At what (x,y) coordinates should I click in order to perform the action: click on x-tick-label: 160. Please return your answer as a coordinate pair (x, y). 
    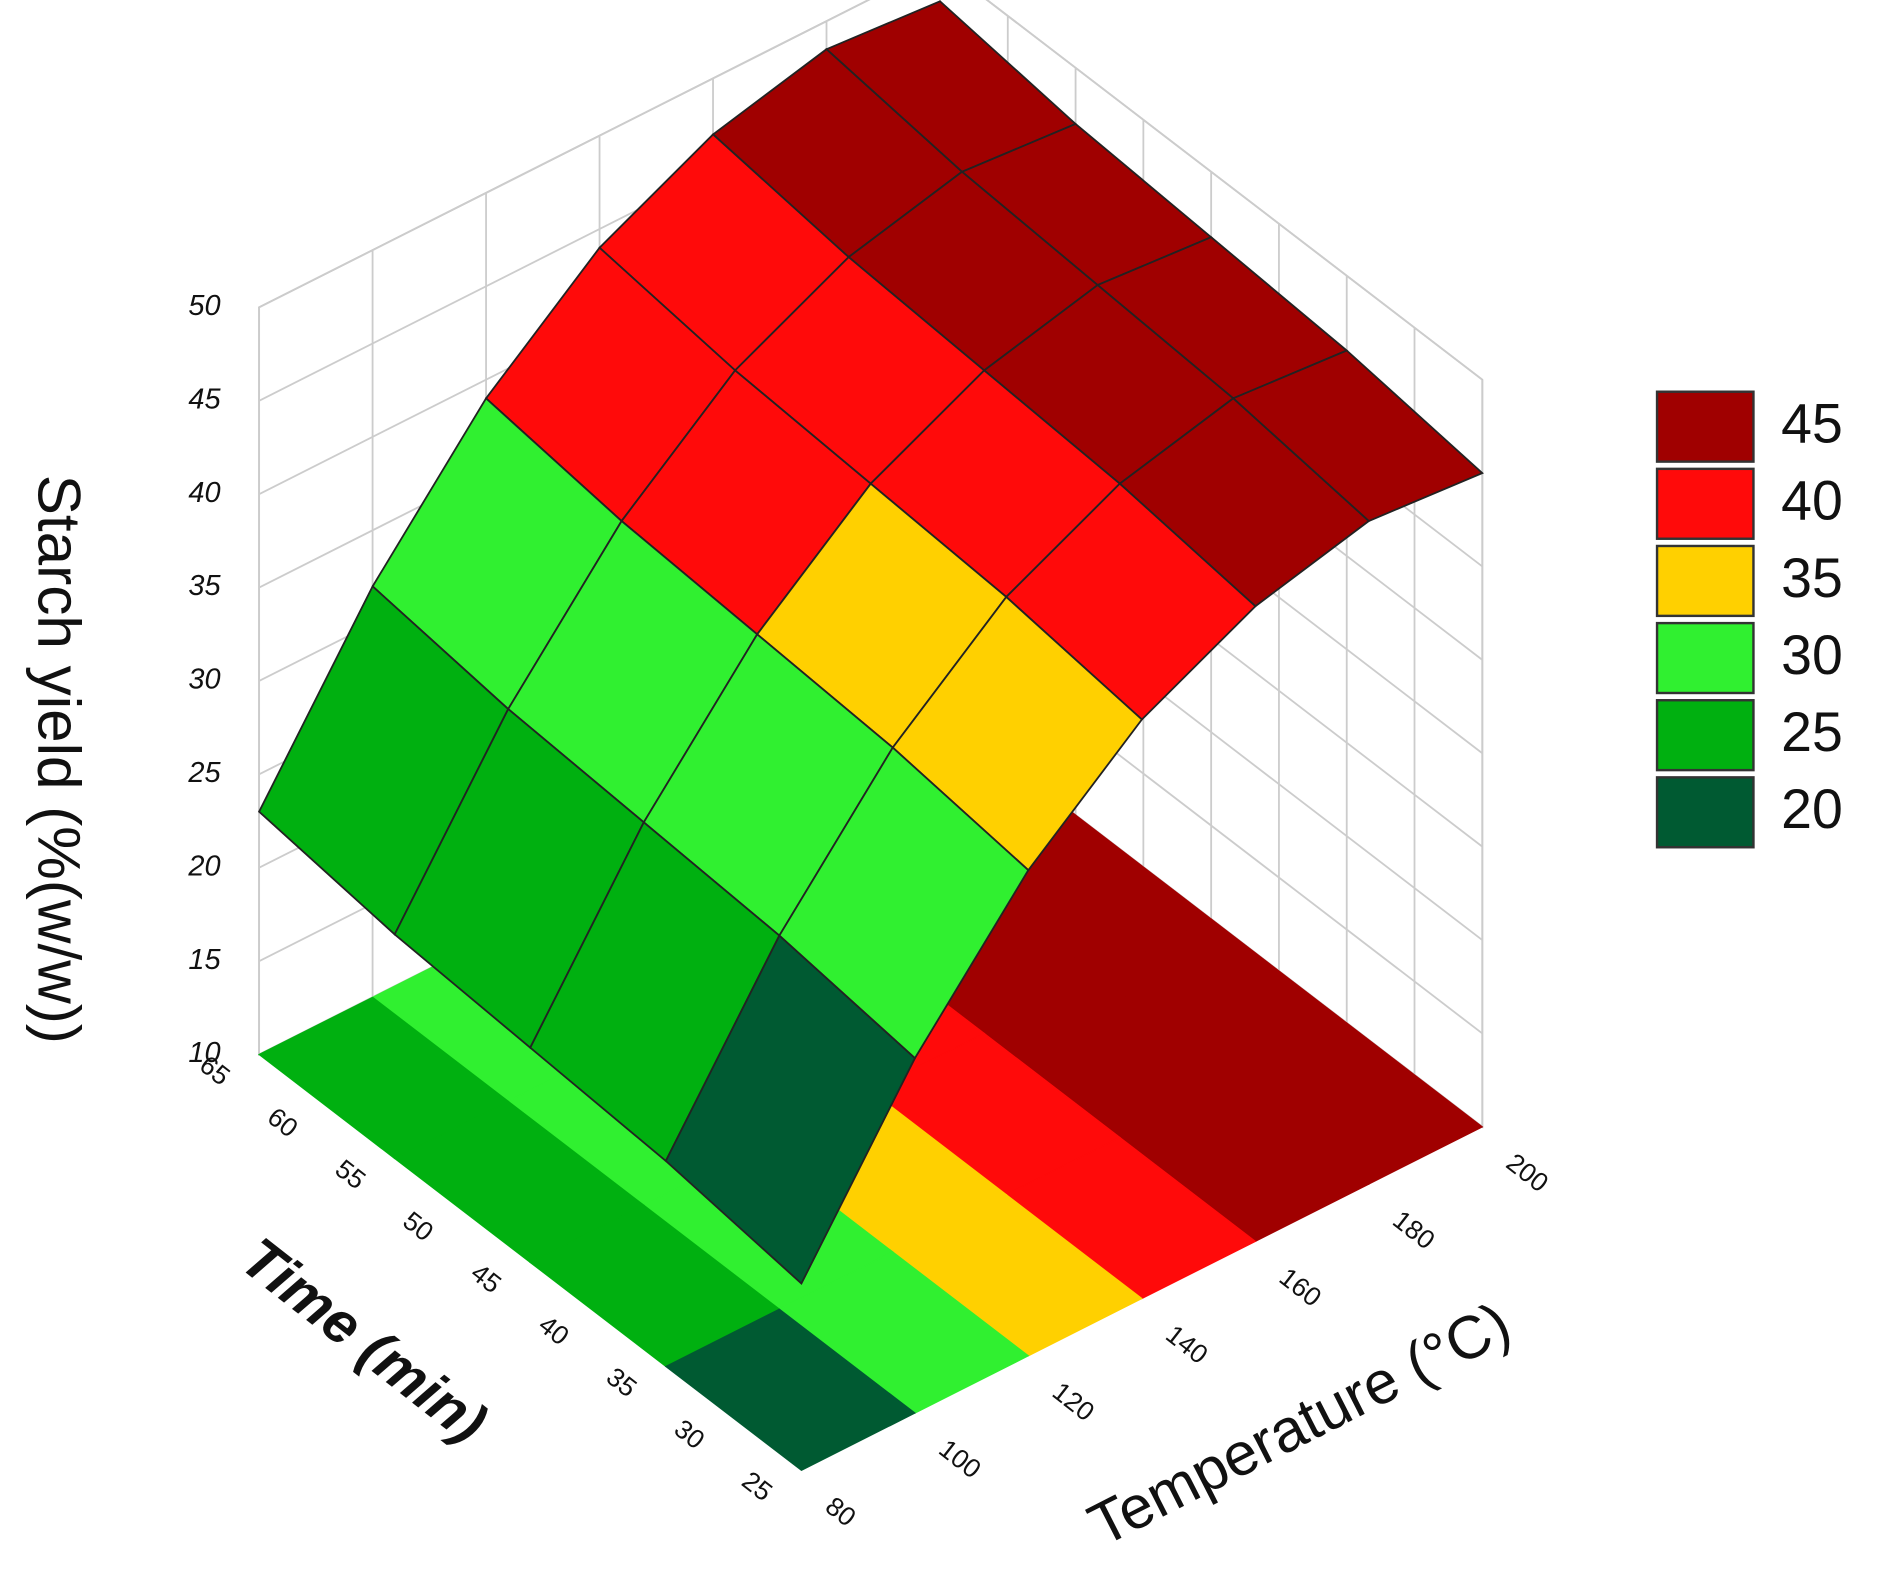
    Looking at the image, I should click on (1300, 1287).